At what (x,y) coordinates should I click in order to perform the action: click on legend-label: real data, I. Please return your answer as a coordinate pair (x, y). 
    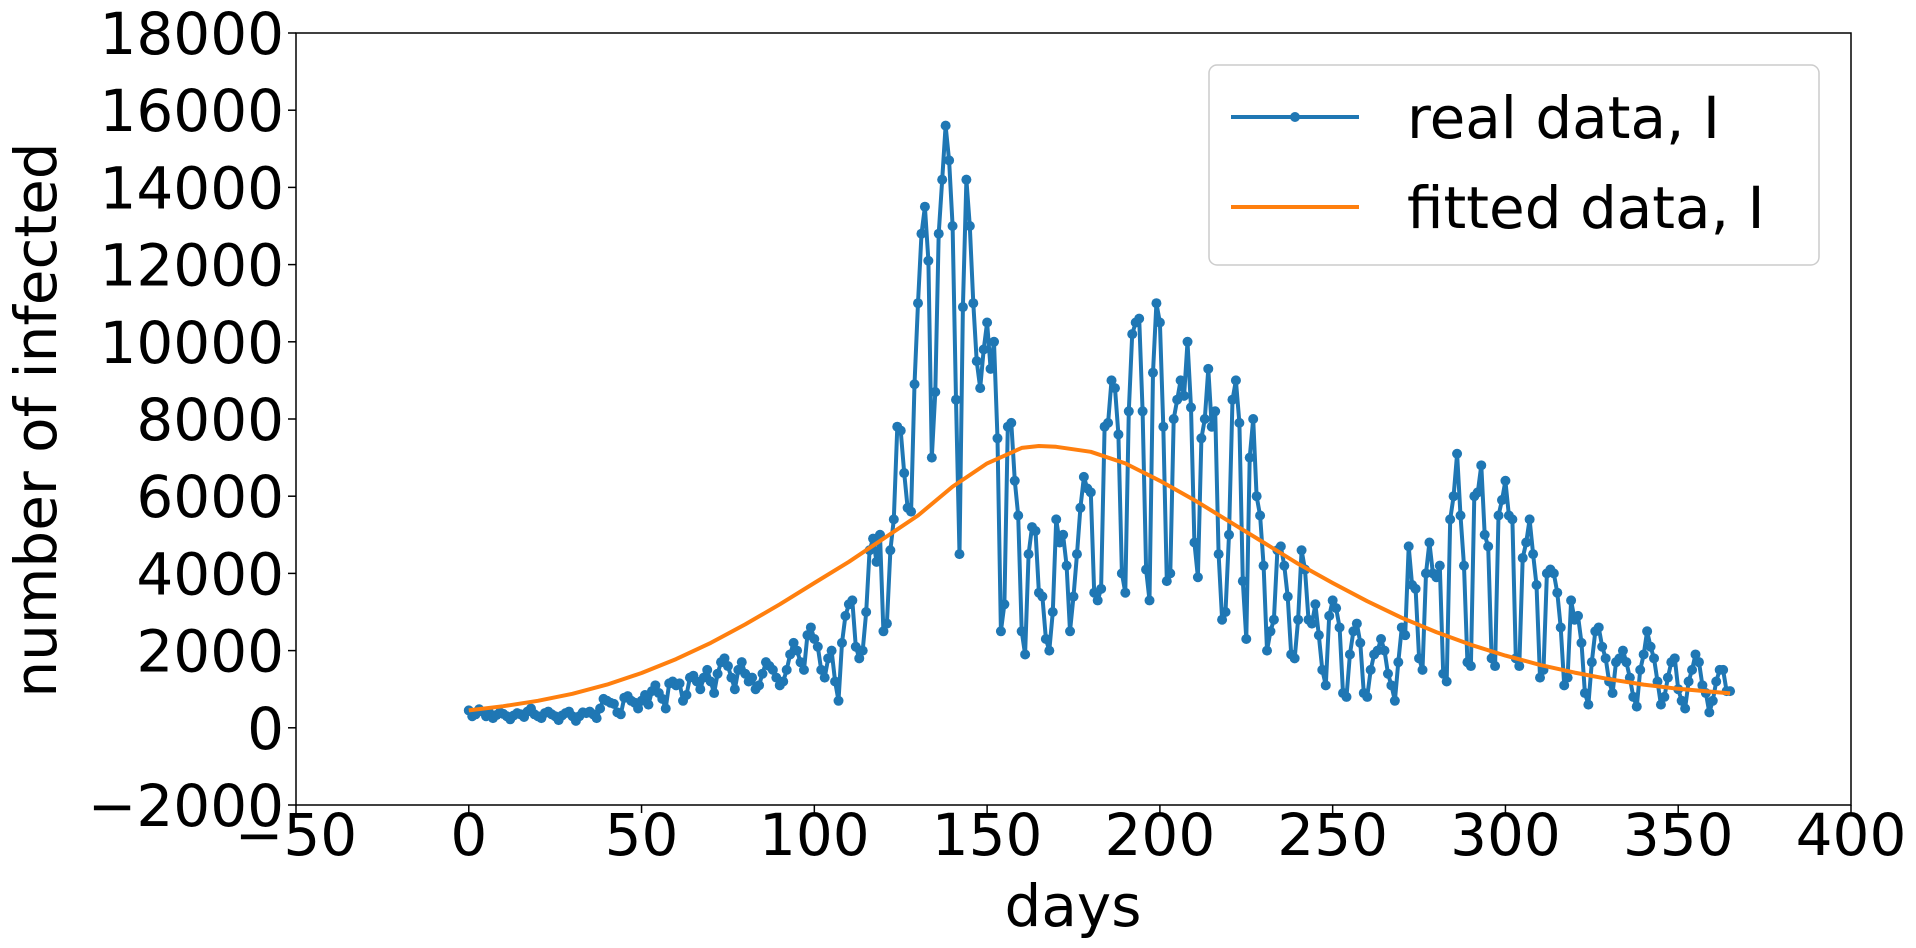
    Looking at the image, I should click on (1563, 118).